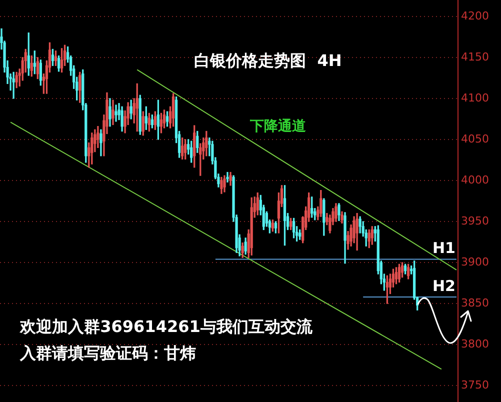 Image resolution: width=501 pixels, height=402 pixels. Describe the element at coordinates (107, 352) in the screenshot. I see `annotation: 入群请填写验证码：甘炜` at that location.